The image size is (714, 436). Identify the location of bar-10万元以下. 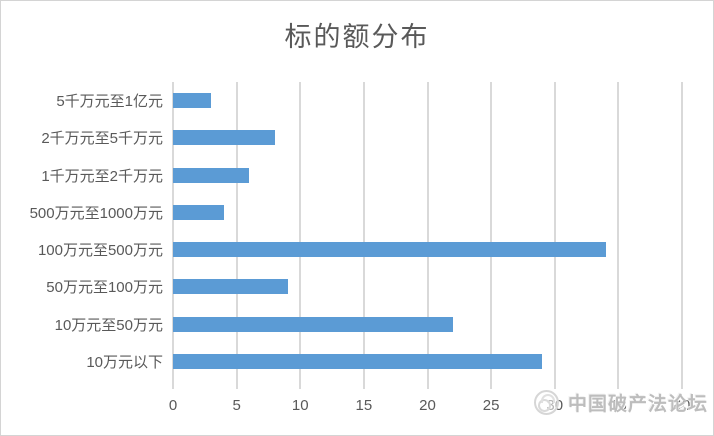
(358, 361).